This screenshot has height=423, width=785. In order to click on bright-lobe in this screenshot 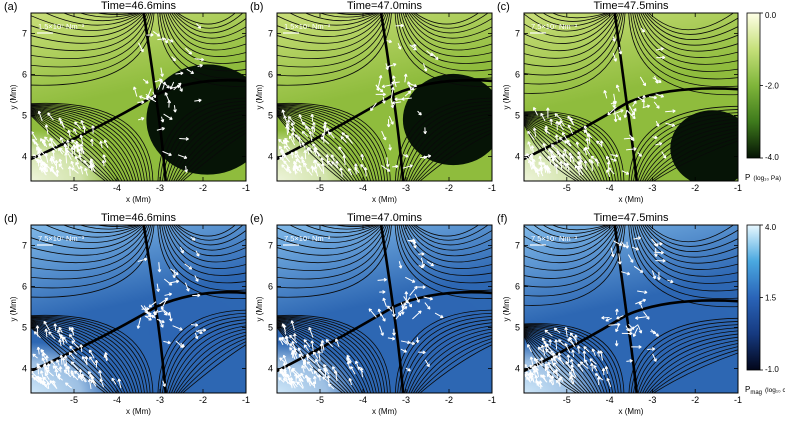, I will do `click(599, 134)`.